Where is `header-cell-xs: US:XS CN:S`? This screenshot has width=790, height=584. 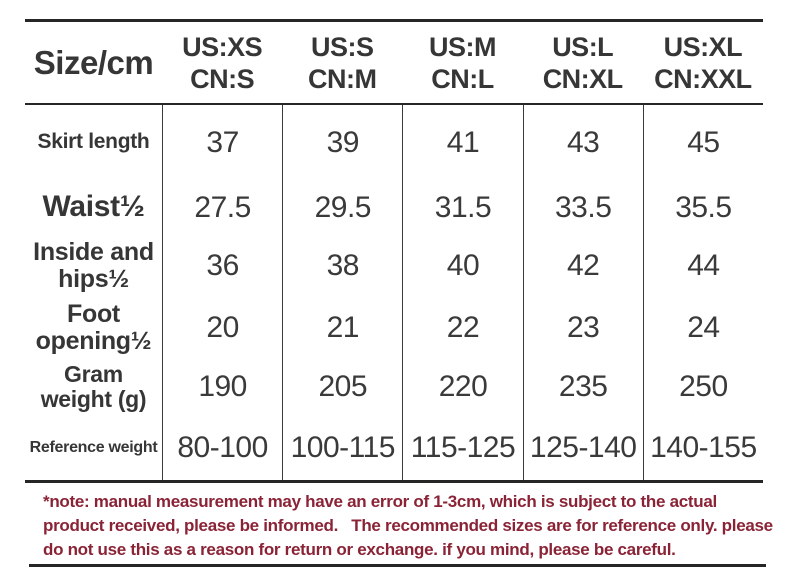 header-cell-xs: US:XS CN:S is located at coordinates (222, 62).